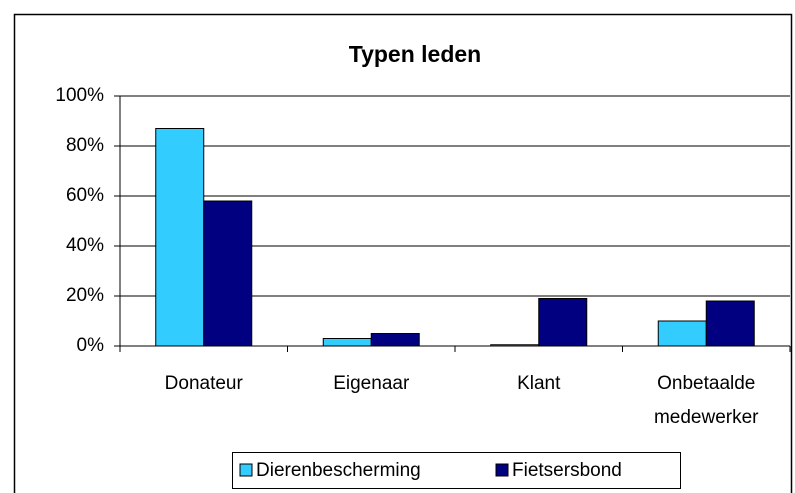 The height and width of the screenshot is (493, 795). What do you see at coordinates (567, 470) in the screenshot?
I see `legend-label: Fietsersbond` at bounding box center [567, 470].